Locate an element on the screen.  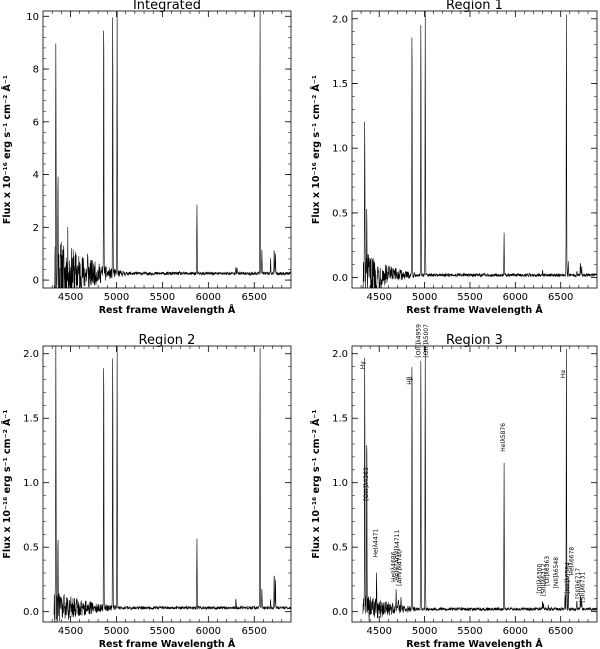
y-tick-label: 8 is located at coordinates (36, 70).